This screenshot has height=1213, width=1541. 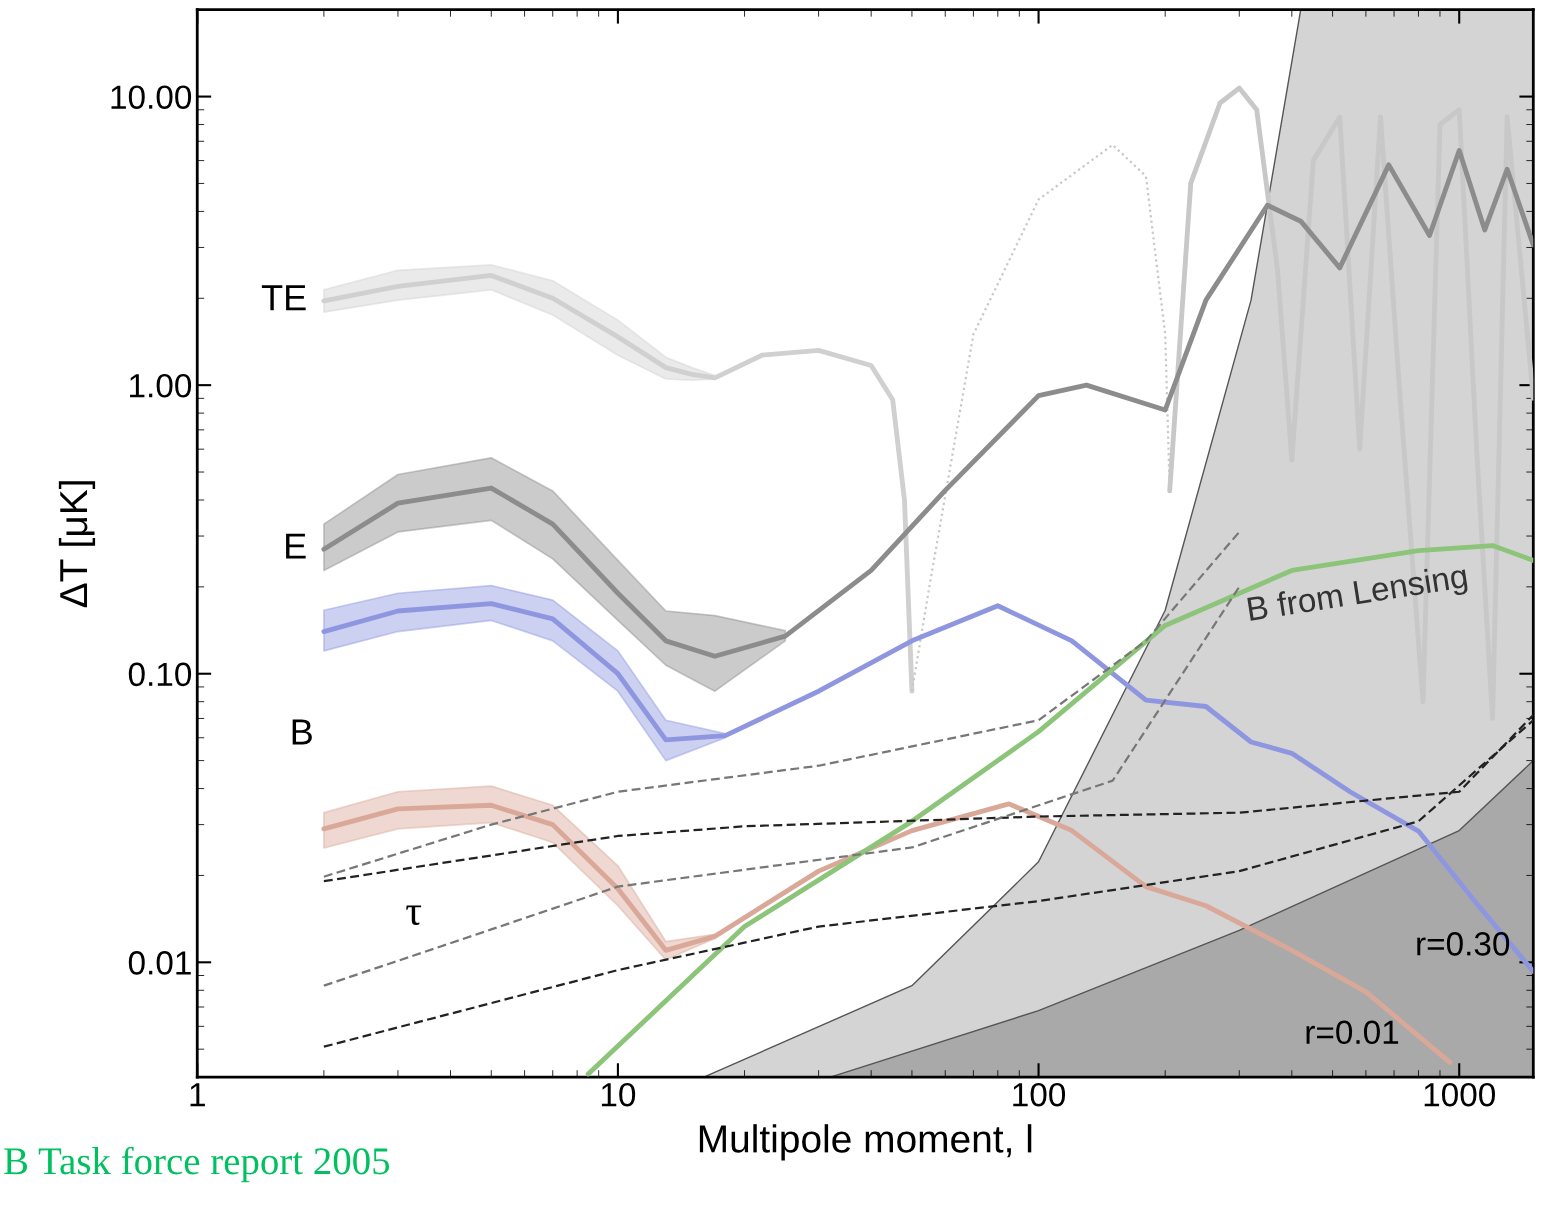 I want to click on y-tick-label: 1.00, so click(x=161, y=385).